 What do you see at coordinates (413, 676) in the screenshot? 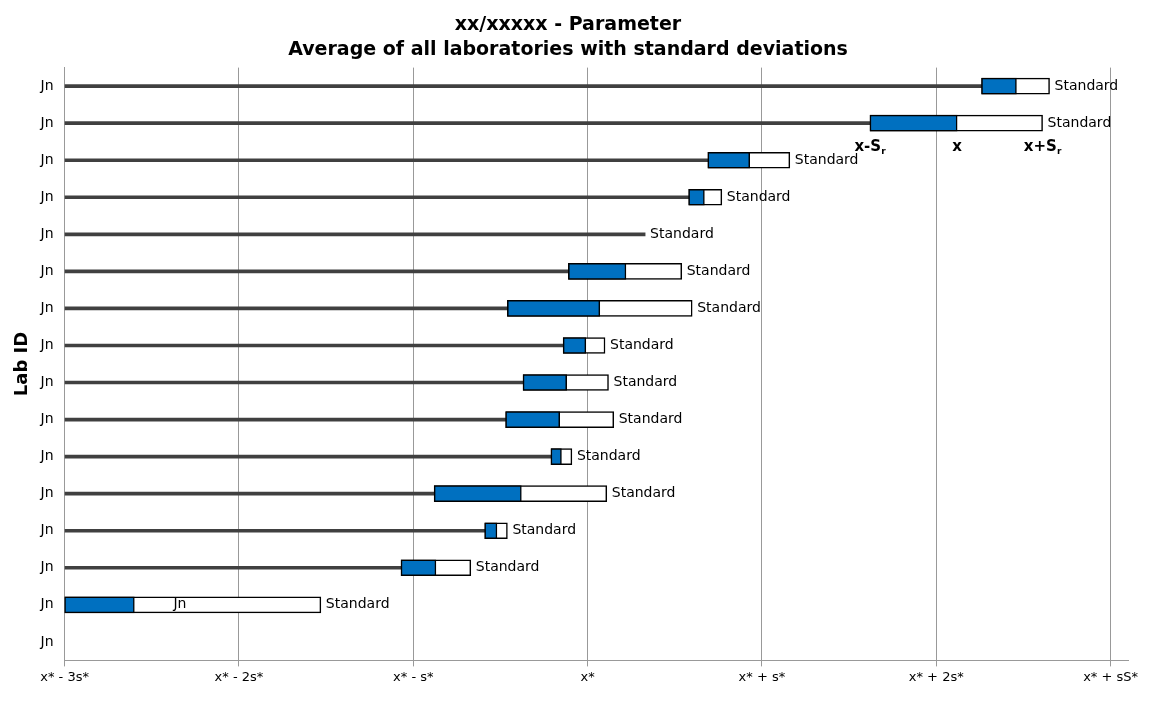
I see `x-tick-label: x* - s*` at bounding box center [413, 676].